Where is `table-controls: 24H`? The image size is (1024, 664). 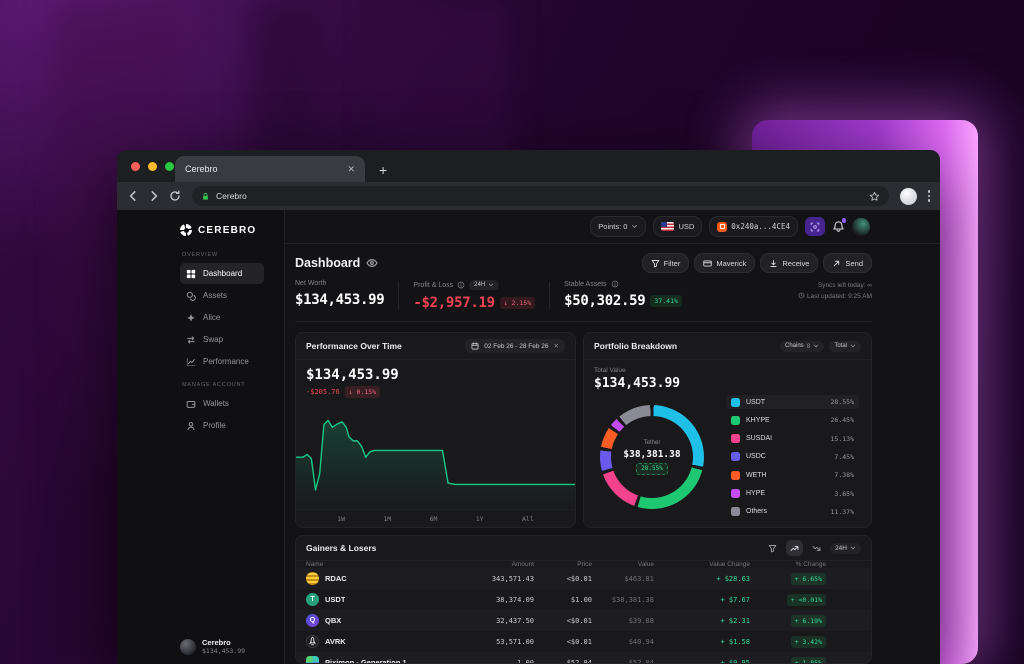
table-controls: 24H is located at coordinates (812, 548).